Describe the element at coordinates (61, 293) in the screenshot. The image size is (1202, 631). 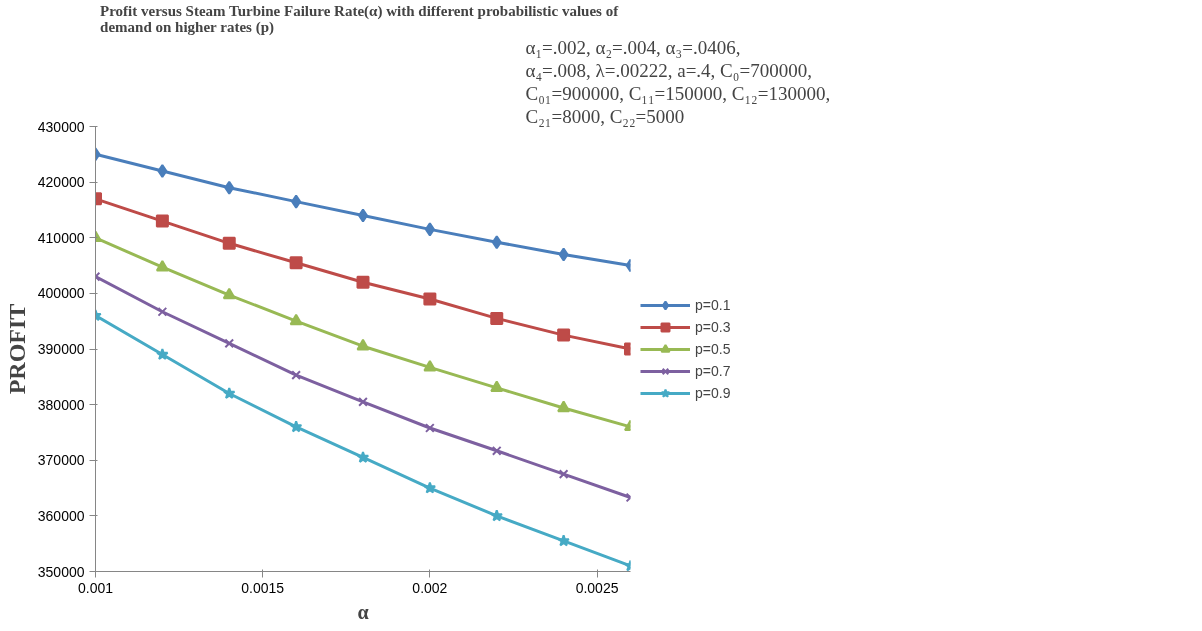
I see `y-tick-label: 400000` at that location.